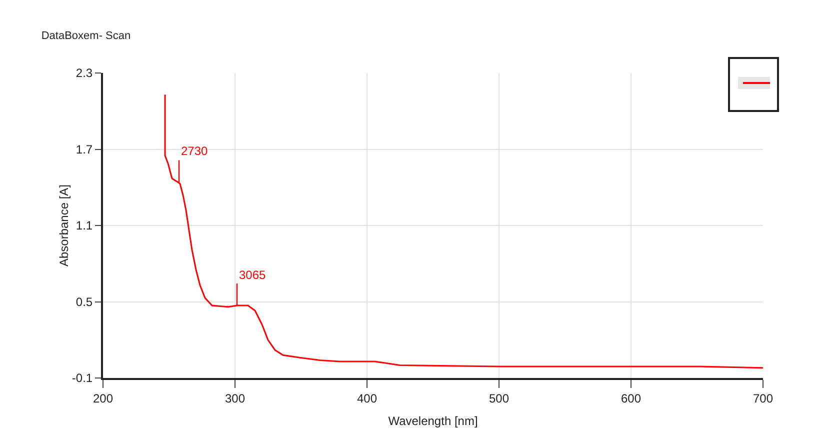 The height and width of the screenshot is (447, 827). Describe the element at coordinates (235, 398) in the screenshot. I see `x-tick-label: 300` at that location.